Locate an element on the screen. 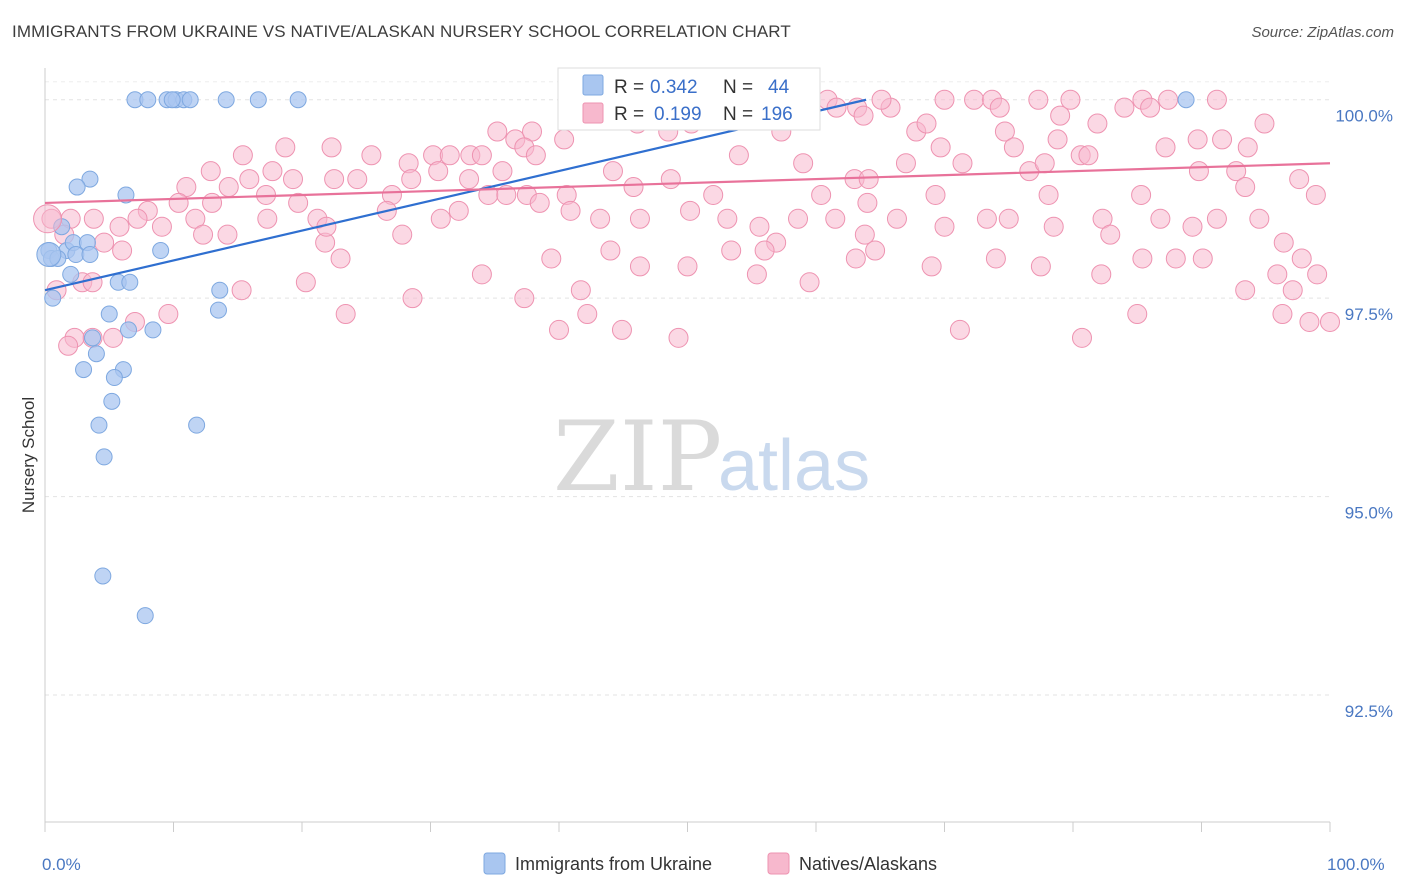  stats-n-value-natives: 196 is located at coordinates (777, 114).